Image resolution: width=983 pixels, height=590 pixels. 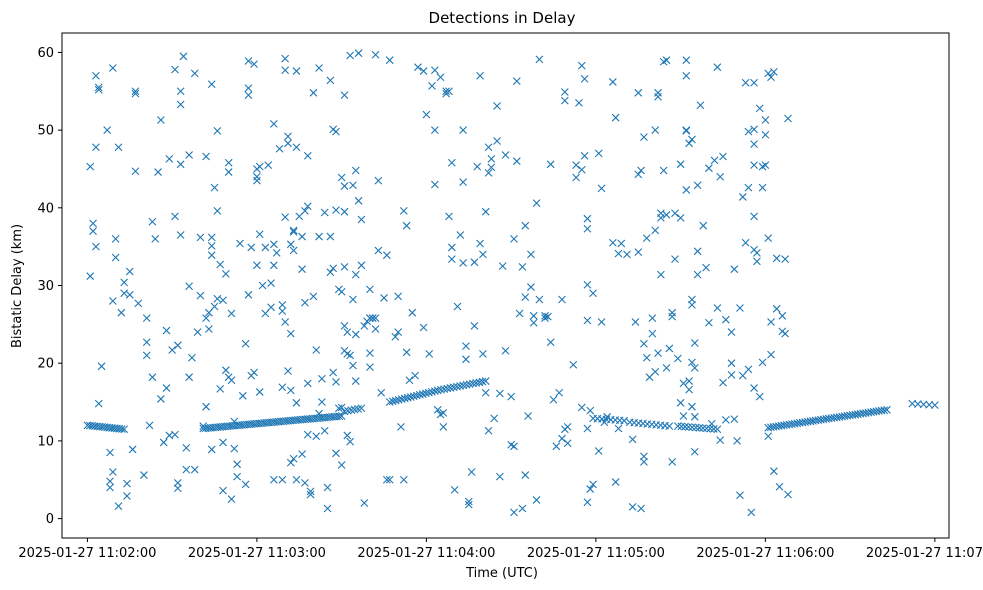 I want to click on y-tick-label: 60, so click(x=45, y=53).